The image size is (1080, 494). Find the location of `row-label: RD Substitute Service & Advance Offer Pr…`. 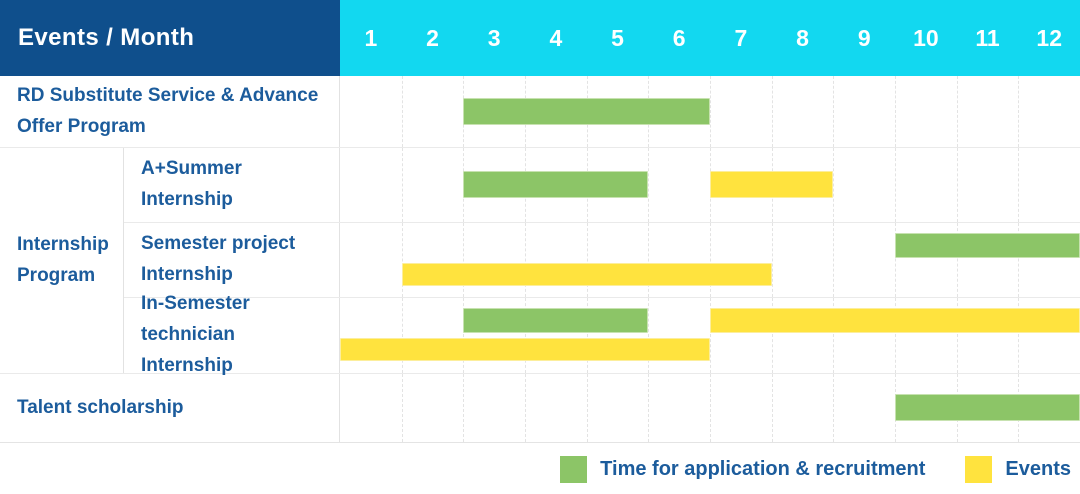

row-label: RD Substitute Service & Advance Offer Pr… is located at coordinates (170, 111).